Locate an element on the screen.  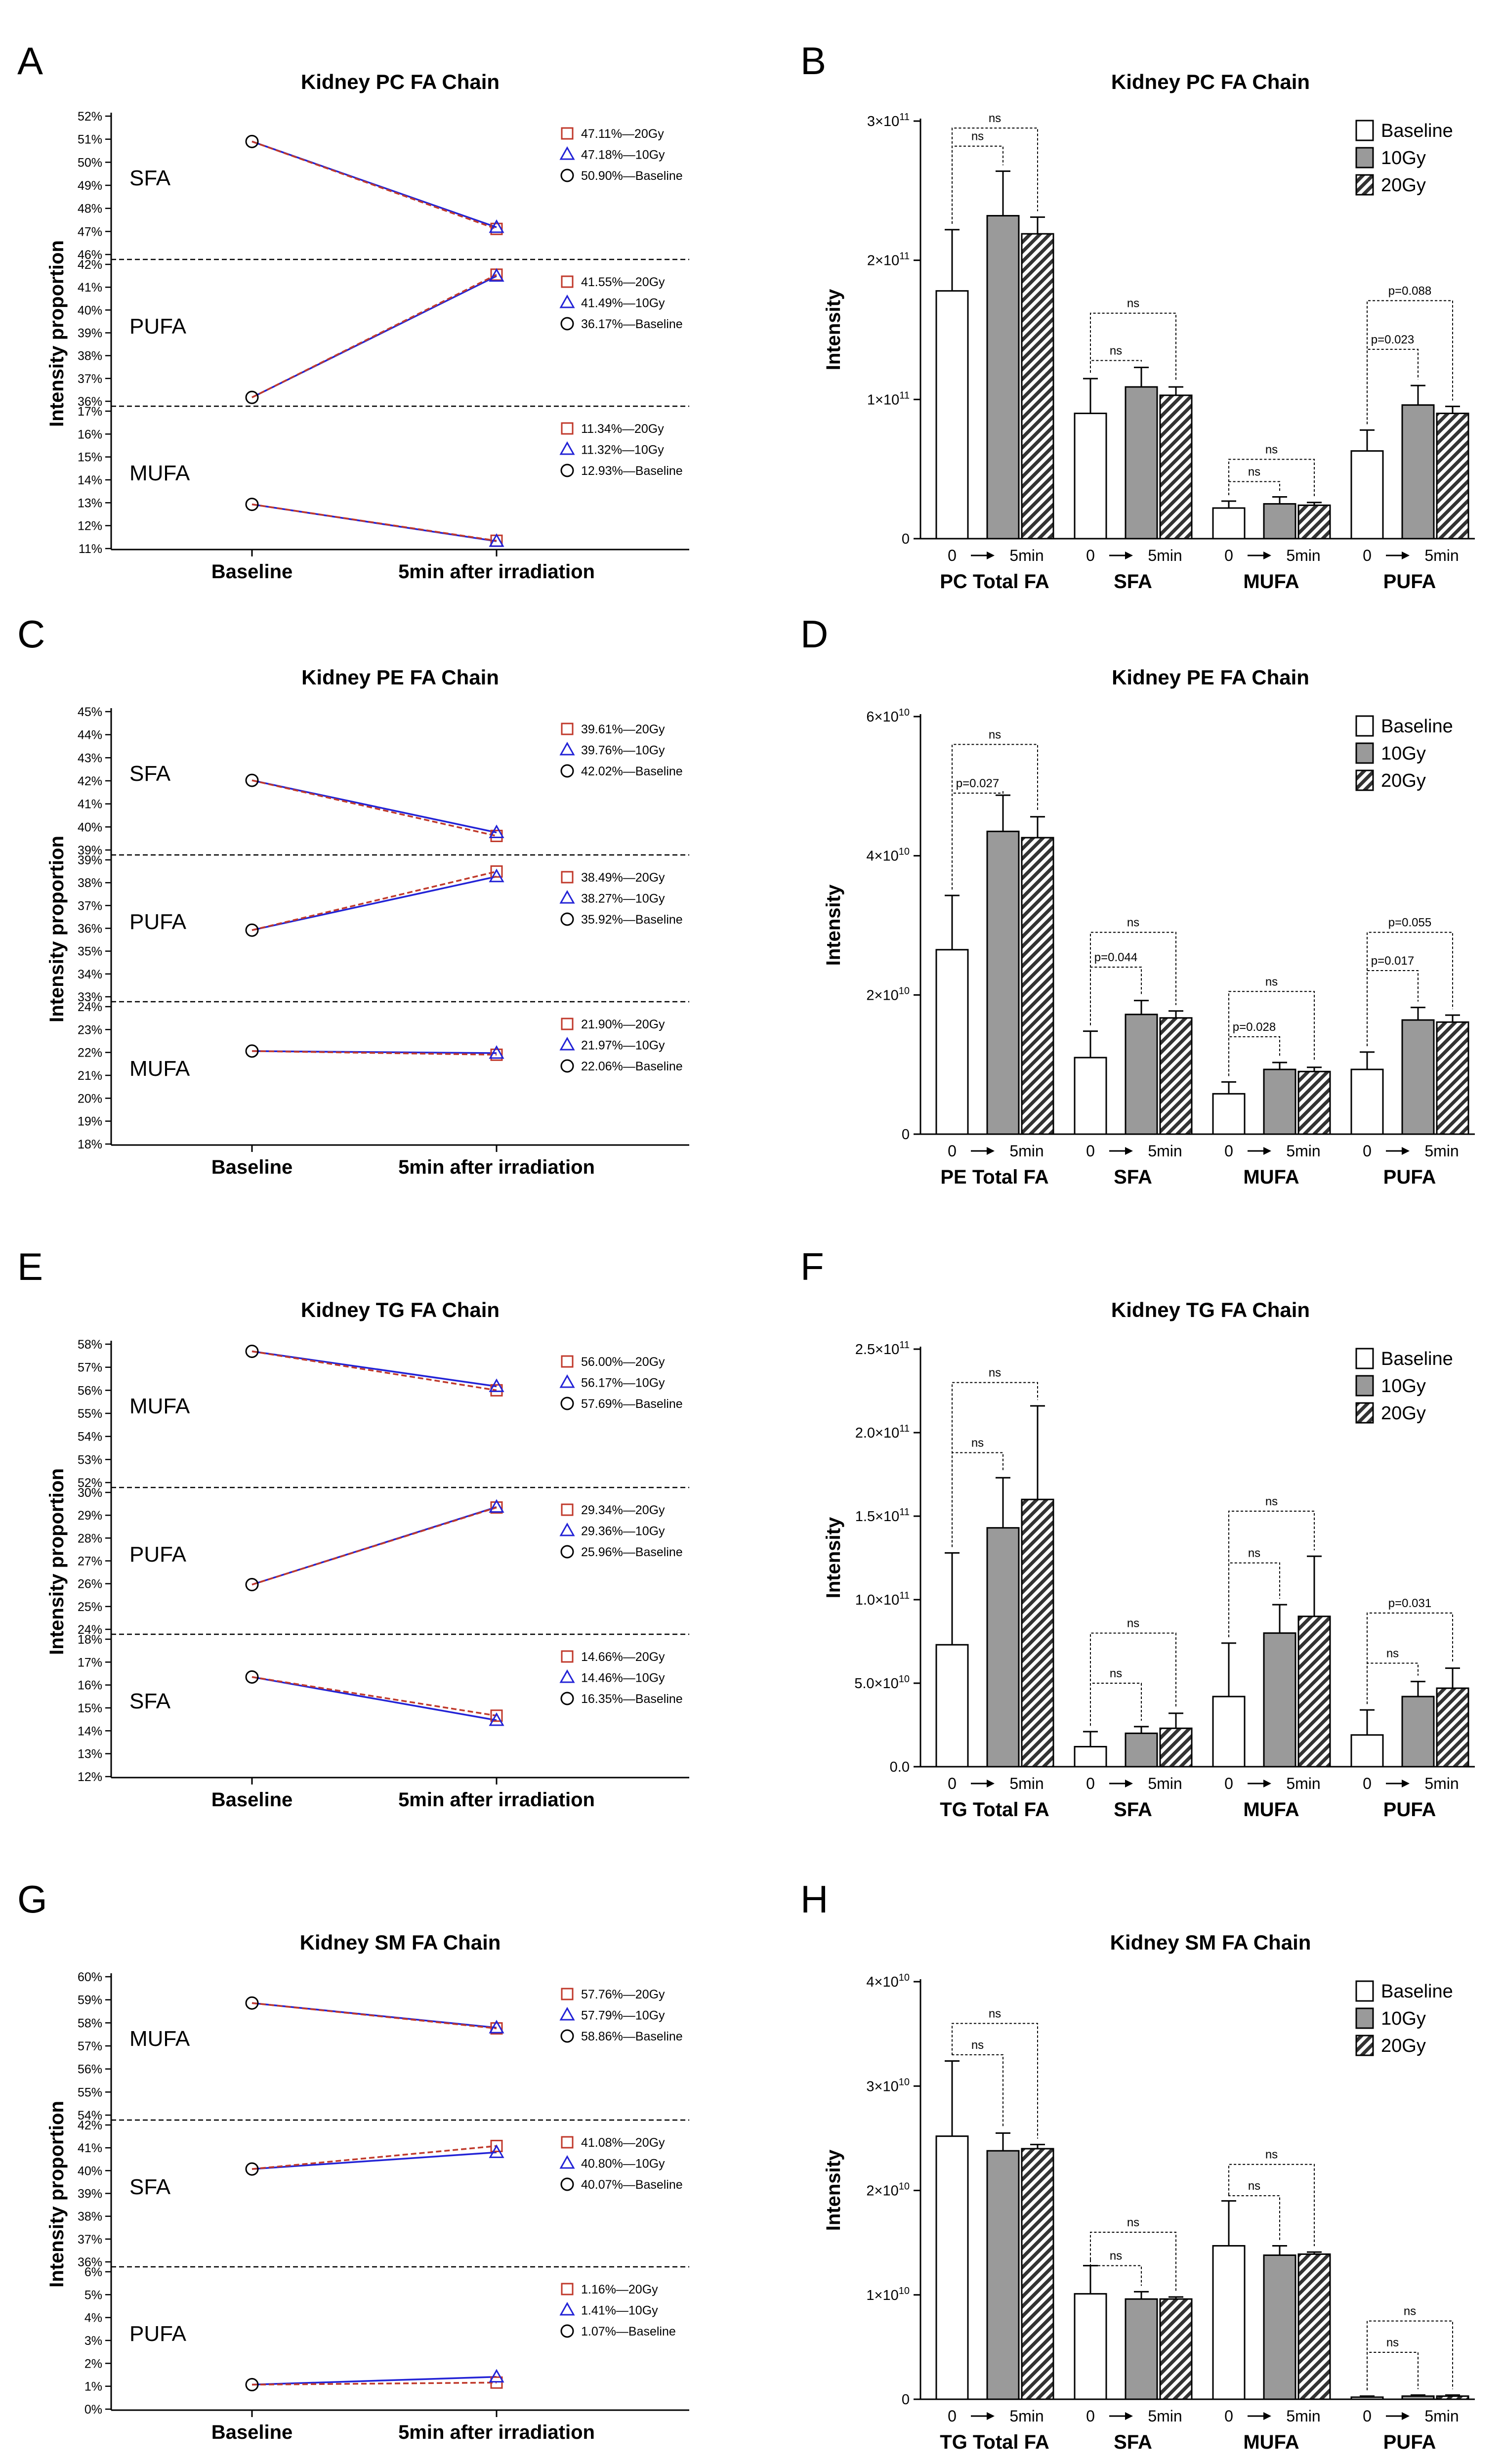
y-tick-label: 40% is located at coordinates (90, 310).